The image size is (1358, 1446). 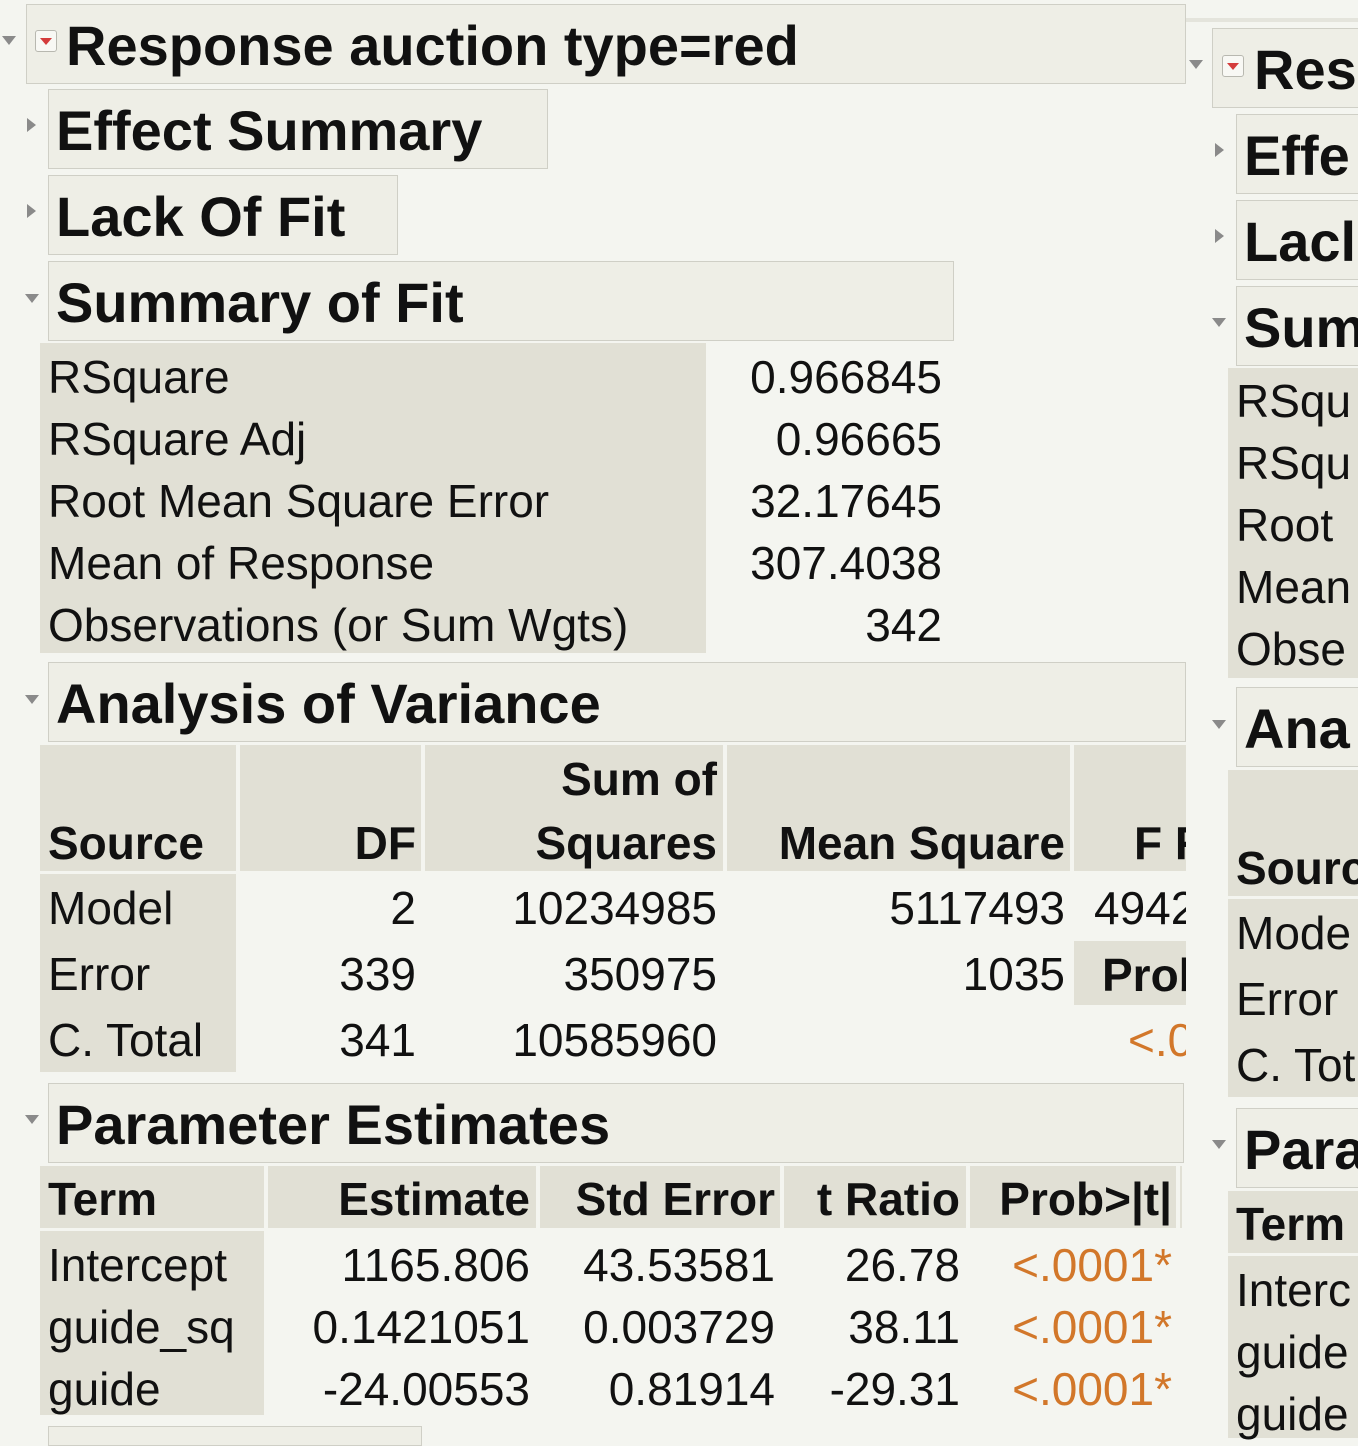 What do you see at coordinates (904, 1327) in the screenshot?
I see `param-tratio: 38.11` at bounding box center [904, 1327].